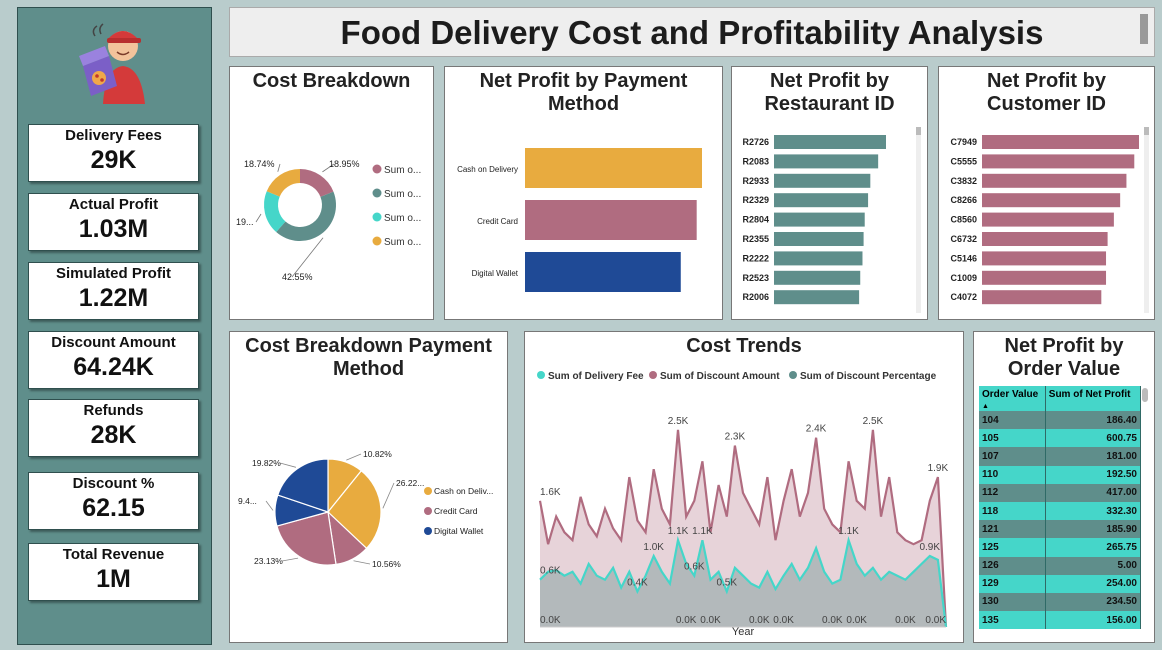 The image size is (1162, 650). I want to click on column-header-net-profit: Sum of Net Profit, so click(1093, 398).